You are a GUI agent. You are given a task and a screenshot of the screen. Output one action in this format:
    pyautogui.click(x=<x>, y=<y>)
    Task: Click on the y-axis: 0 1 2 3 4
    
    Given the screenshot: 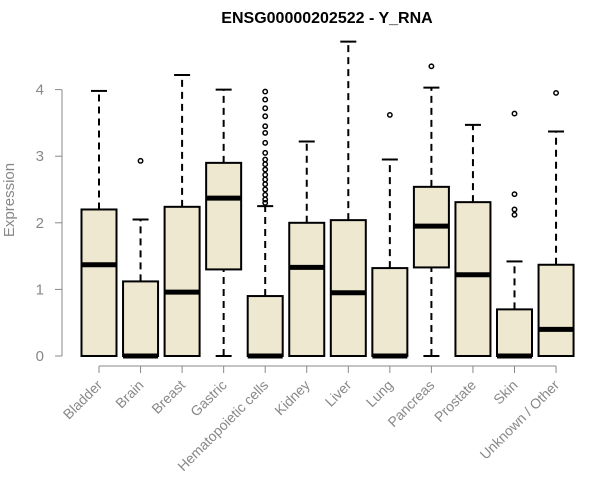 What is the action you would take?
    pyautogui.click(x=49, y=223)
    